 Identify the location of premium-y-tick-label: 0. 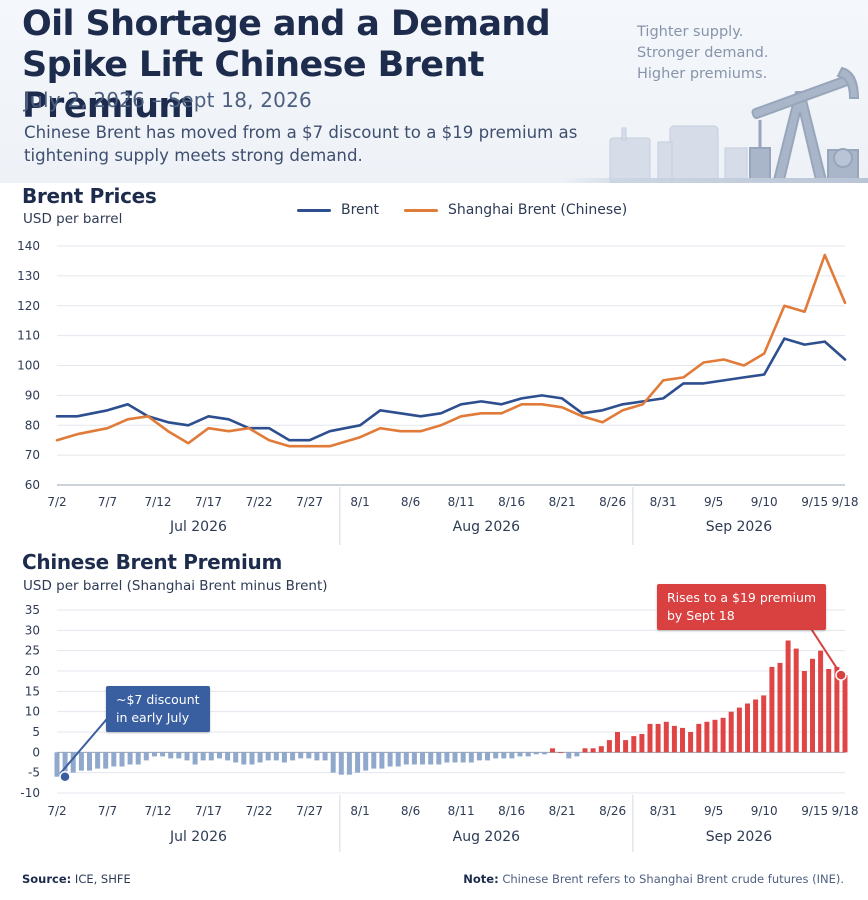
(36, 752).